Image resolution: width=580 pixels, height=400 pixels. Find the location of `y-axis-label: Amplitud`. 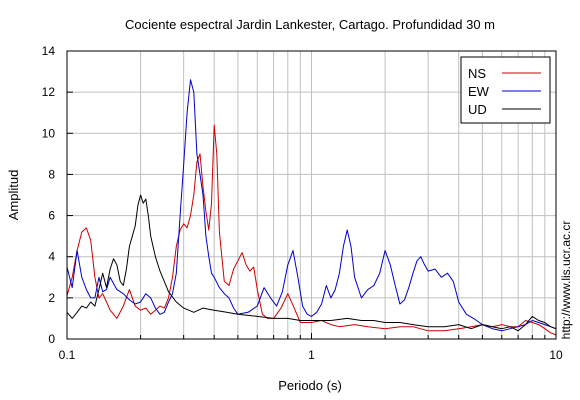

y-axis-label: Amplitud is located at coordinates (13, 195).